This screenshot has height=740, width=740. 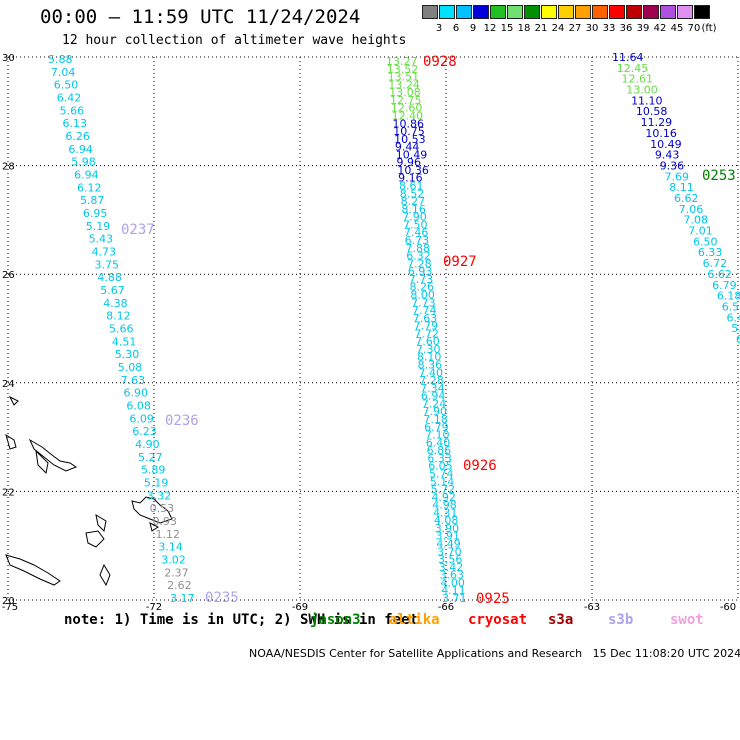 I want to click on east-track-value: 12.61, so click(x=638, y=79).